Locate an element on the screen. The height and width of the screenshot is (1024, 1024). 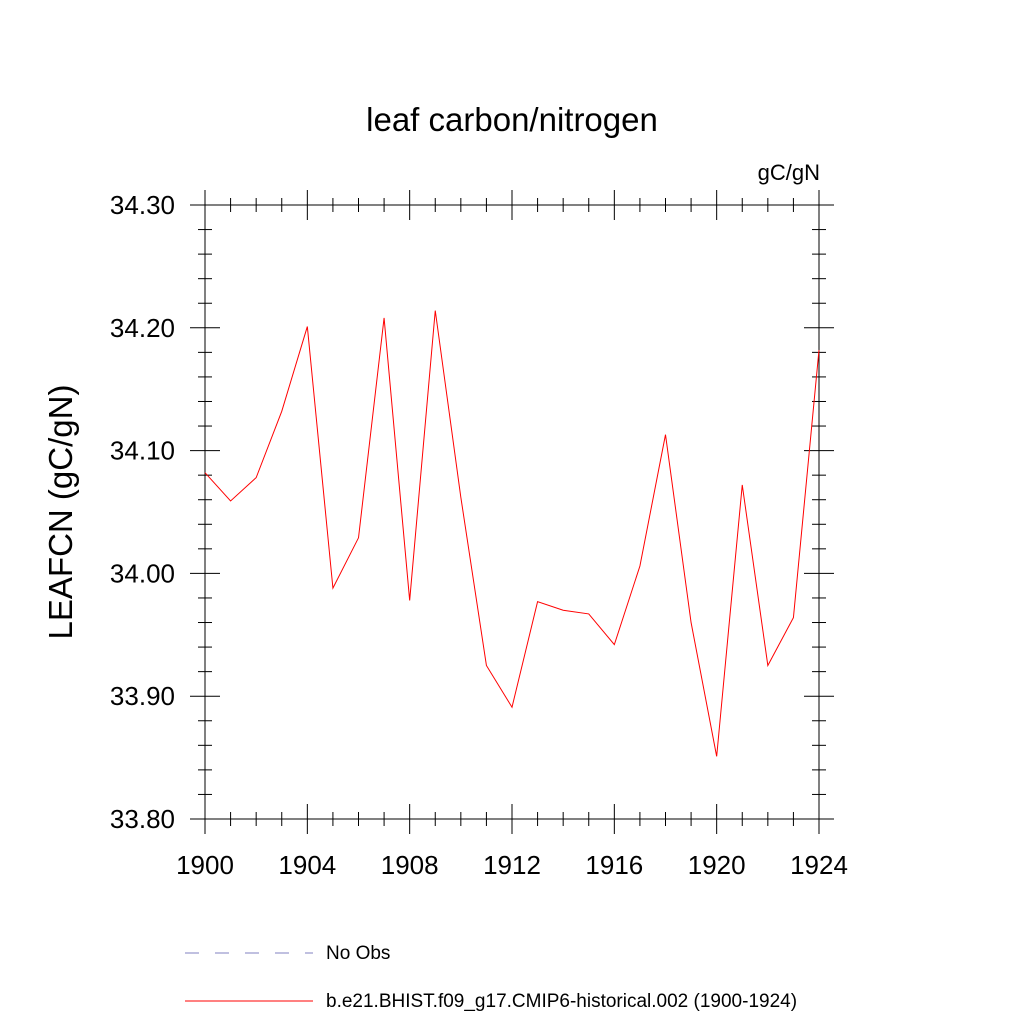
x-tick-label: 1920 is located at coordinates (717, 865).